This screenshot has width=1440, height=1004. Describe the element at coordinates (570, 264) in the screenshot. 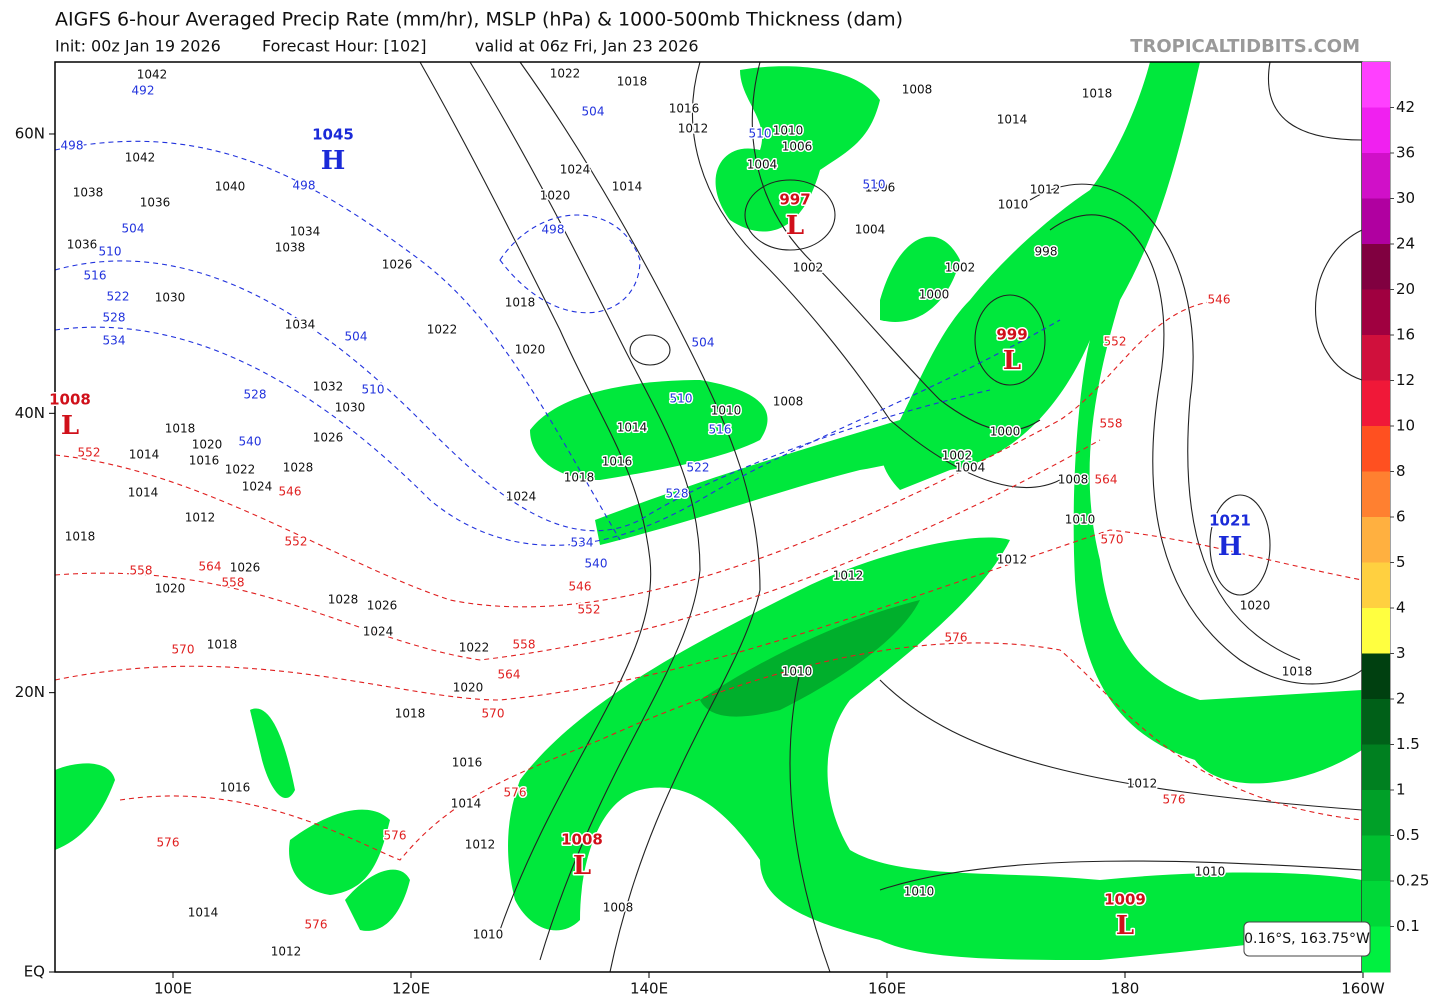

I see `thickness-line` at that location.